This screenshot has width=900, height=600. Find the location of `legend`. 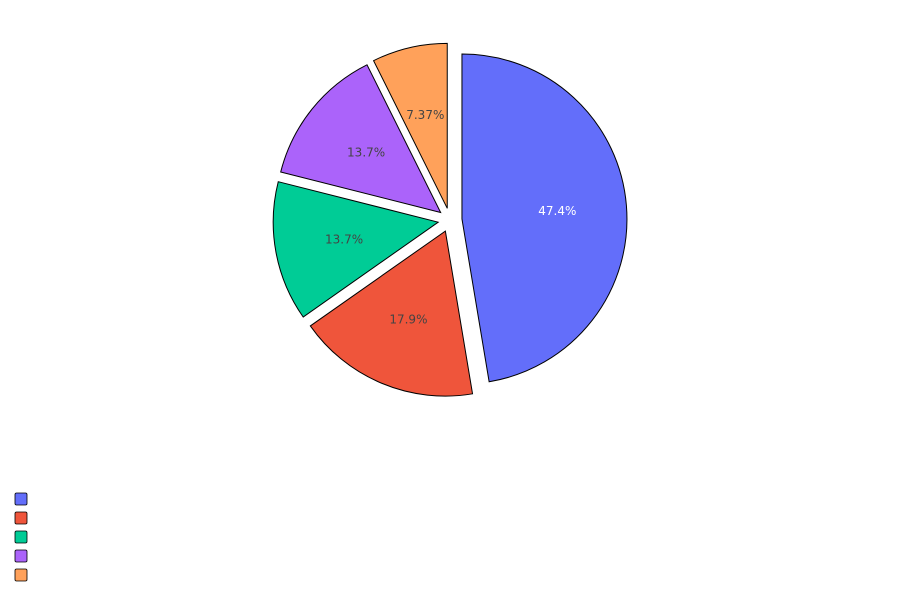

legend is located at coordinates (21, 537).